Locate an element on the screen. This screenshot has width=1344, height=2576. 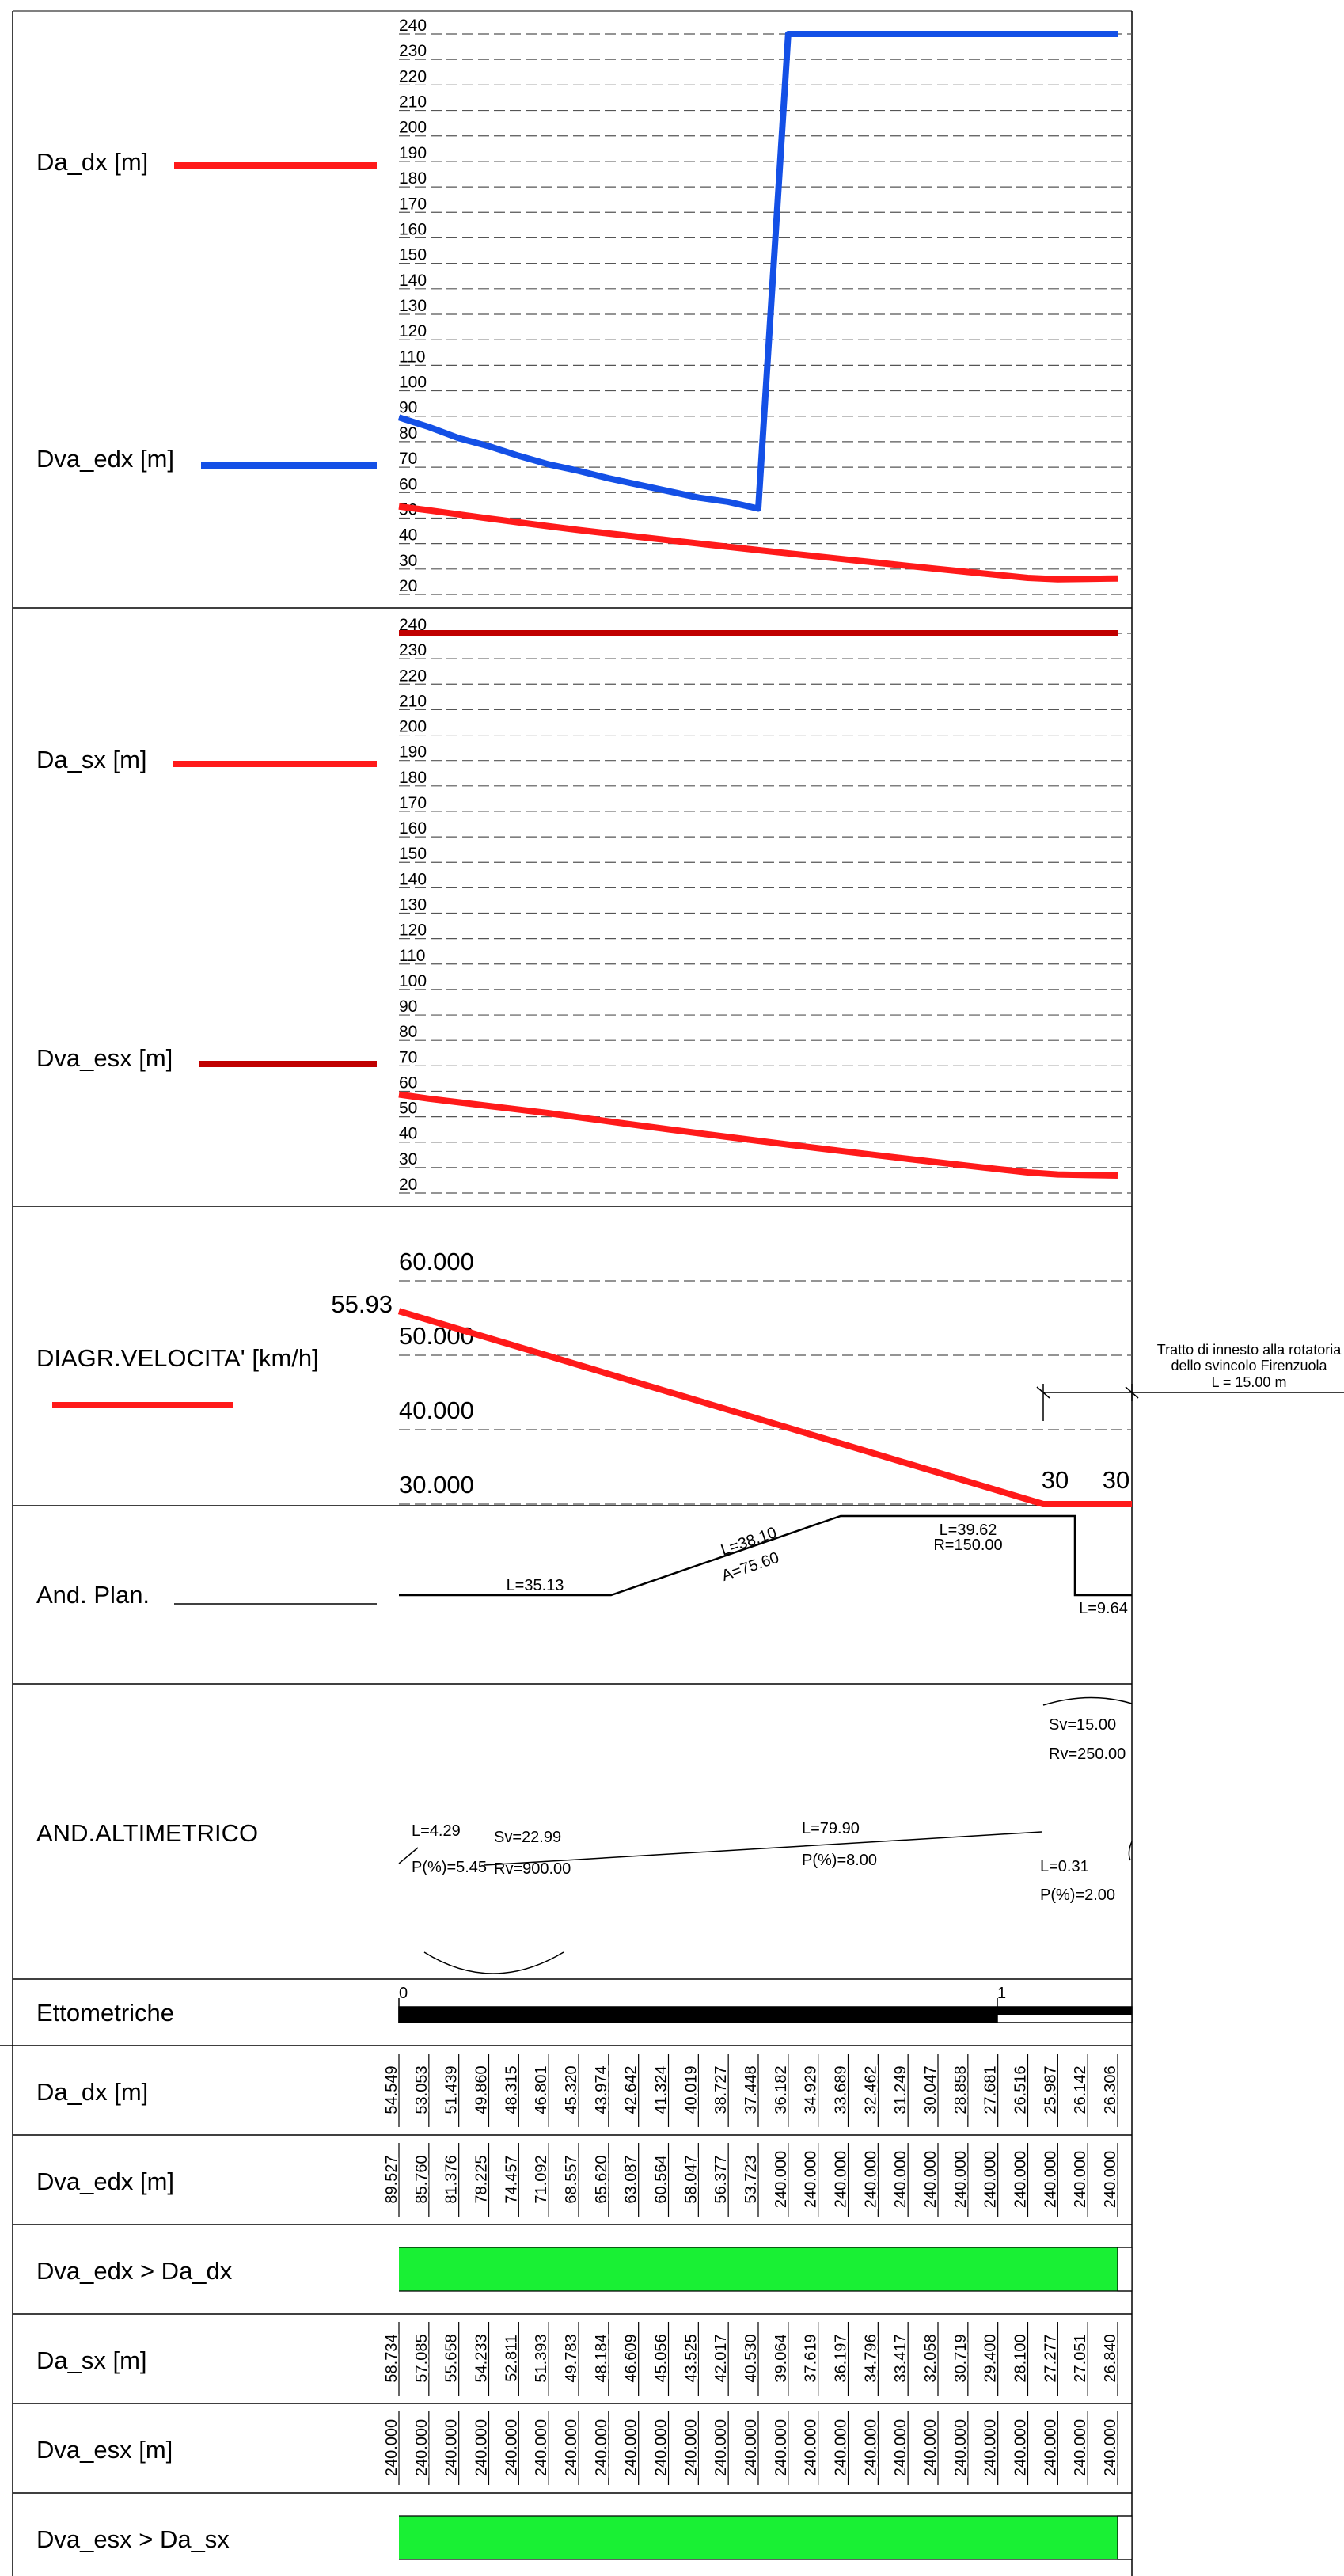
table-value: 28.858 is located at coordinates (961, 2089).